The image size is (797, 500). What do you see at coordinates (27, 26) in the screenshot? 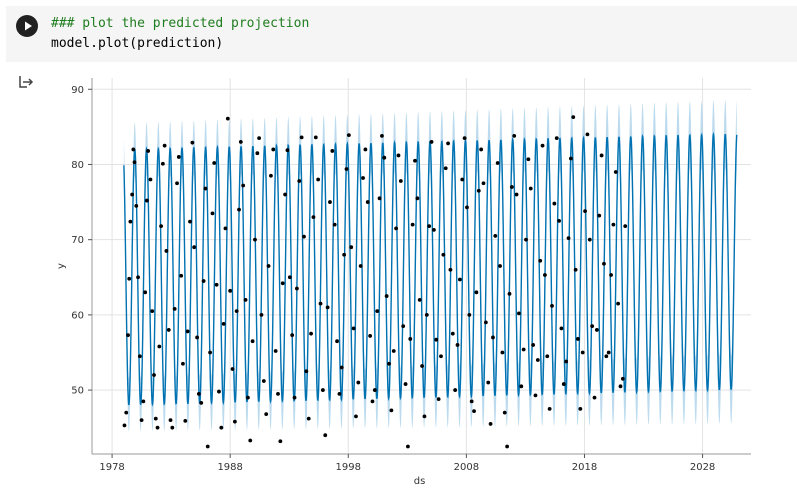
I see `run-cell-button` at bounding box center [27, 26].